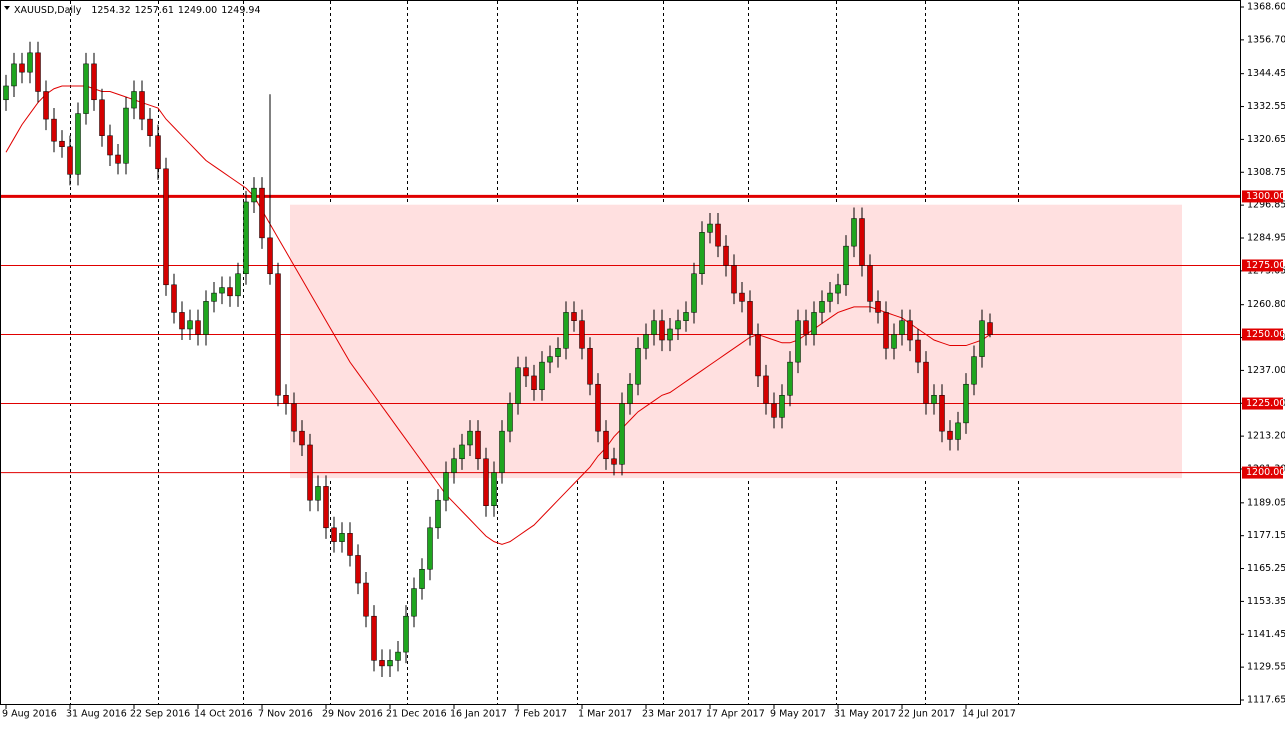  Describe the element at coordinates (540, 714) in the screenshot. I see `x-tick-label: 7 Feb 2017` at that location.